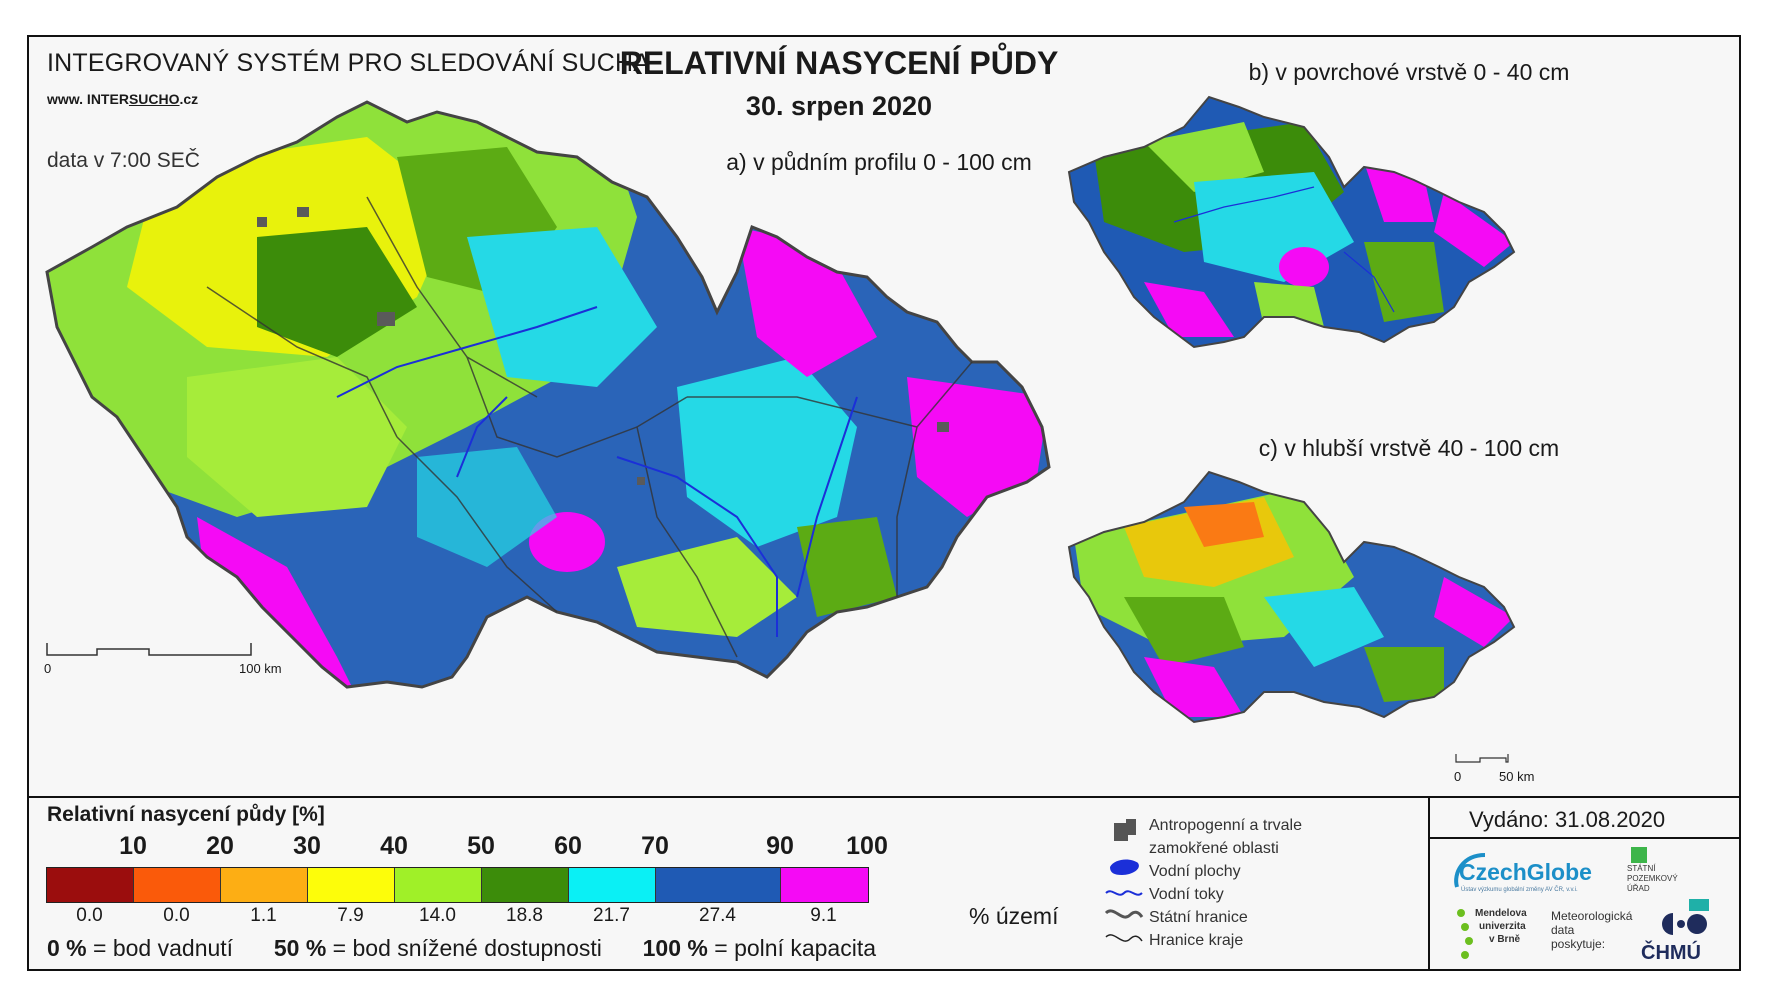  What do you see at coordinates (780, 846) in the screenshot?
I see `legend-threshold-label: 90` at bounding box center [780, 846].